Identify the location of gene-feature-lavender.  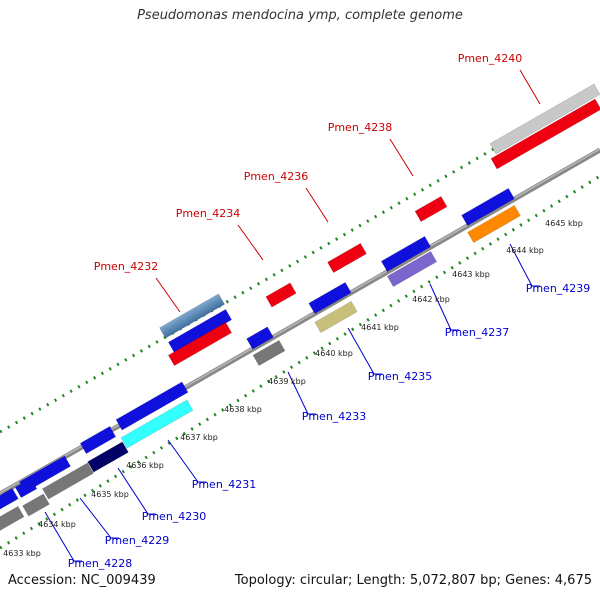
(412, 269).